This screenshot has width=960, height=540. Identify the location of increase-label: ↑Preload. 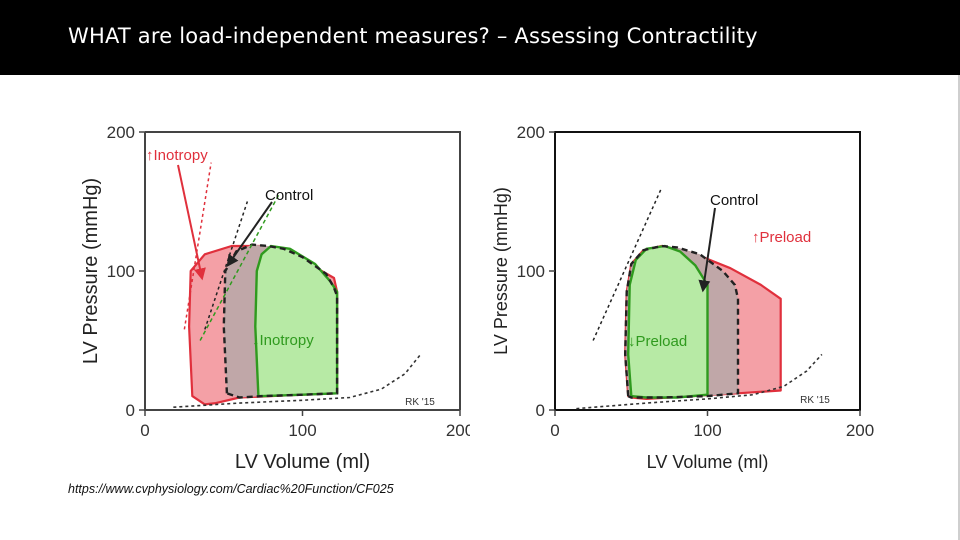
(781, 237).